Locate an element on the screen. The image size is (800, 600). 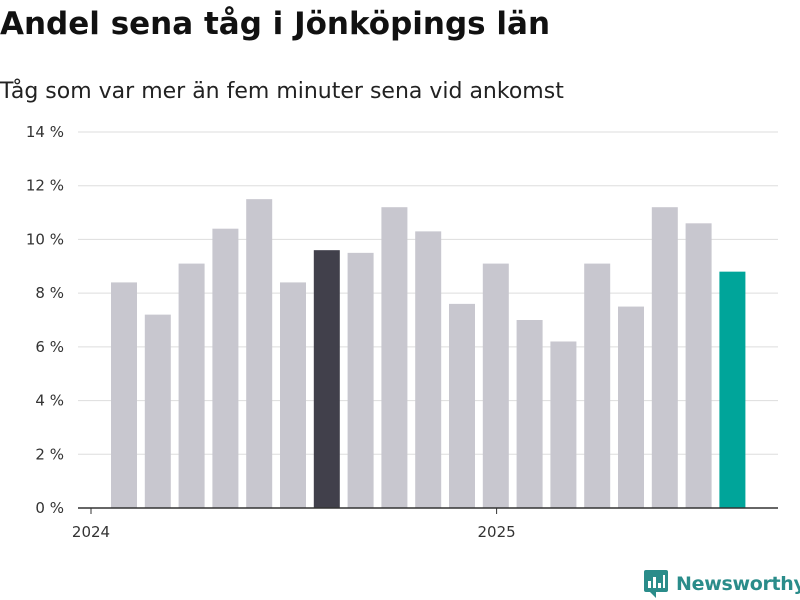
x-tick-label: 2024 is located at coordinates (91, 532).